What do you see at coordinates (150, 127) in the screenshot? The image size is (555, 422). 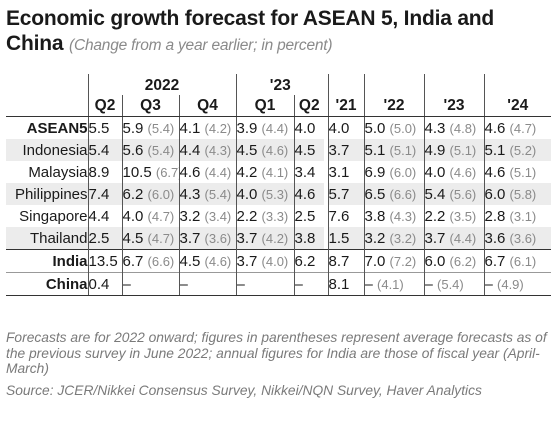 I see `value-cell: 5.9 (5.4)` at bounding box center [150, 127].